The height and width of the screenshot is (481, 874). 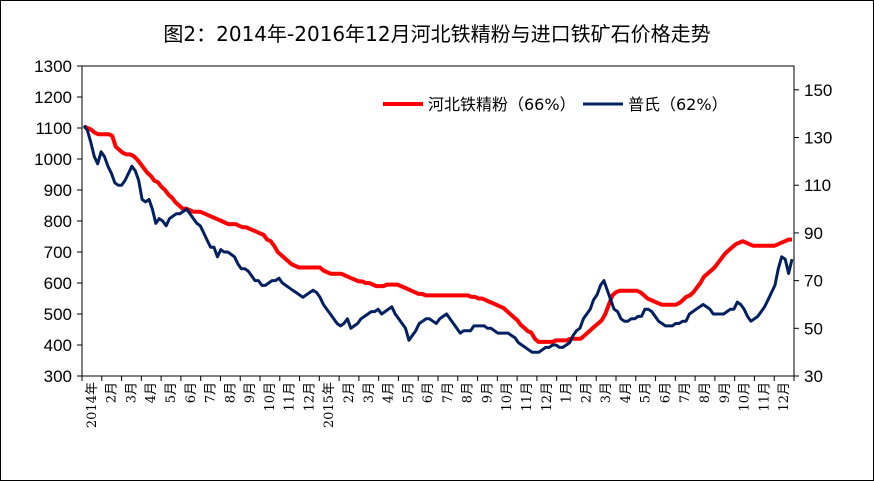 What do you see at coordinates (53, 128) in the screenshot?
I see `left-axis-tick-label: 1100` at bounding box center [53, 128].